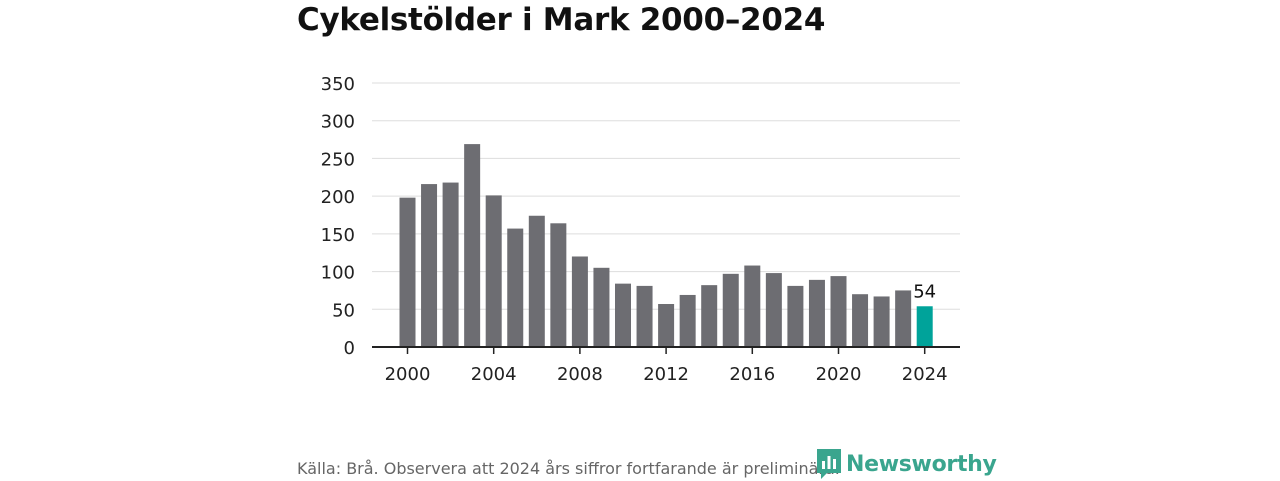  Describe the element at coordinates (450, 264) in the screenshot. I see `bar-2002` at that location.